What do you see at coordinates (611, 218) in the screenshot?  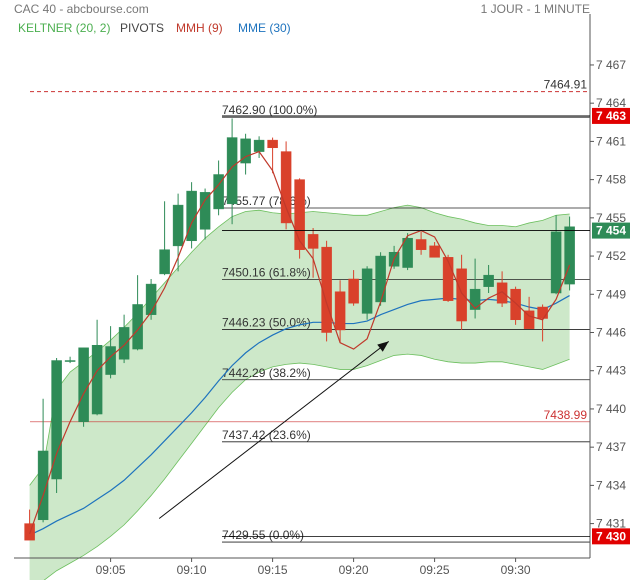 I see `y-tick-label: 7 455` at bounding box center [611, 218].